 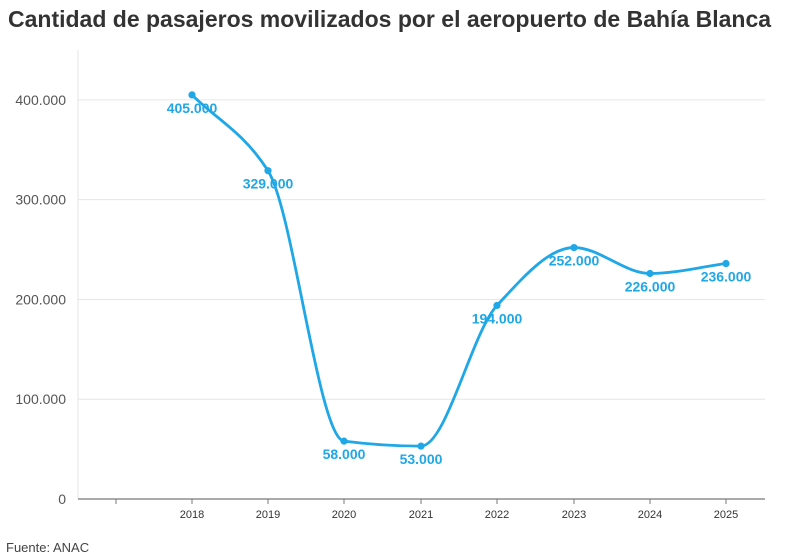 I want to click on data-label: 58.000, so click(x=344, y=454).